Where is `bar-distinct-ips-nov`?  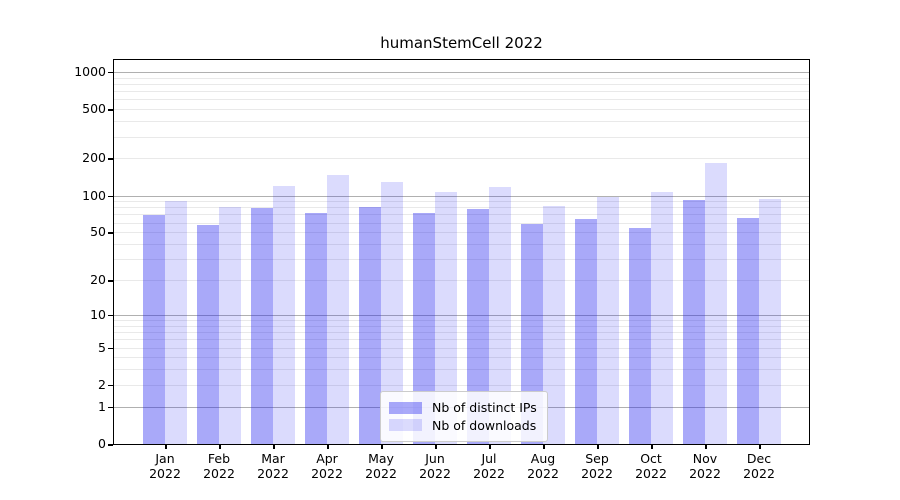
bar-distinct-ips-nov is located at coordinates (694, 321).